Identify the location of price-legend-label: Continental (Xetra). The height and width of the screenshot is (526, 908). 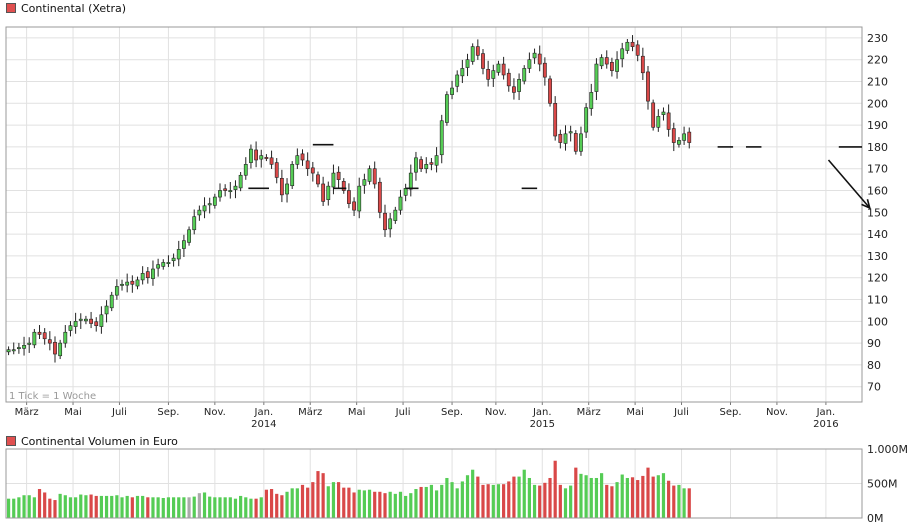
(74, 8).